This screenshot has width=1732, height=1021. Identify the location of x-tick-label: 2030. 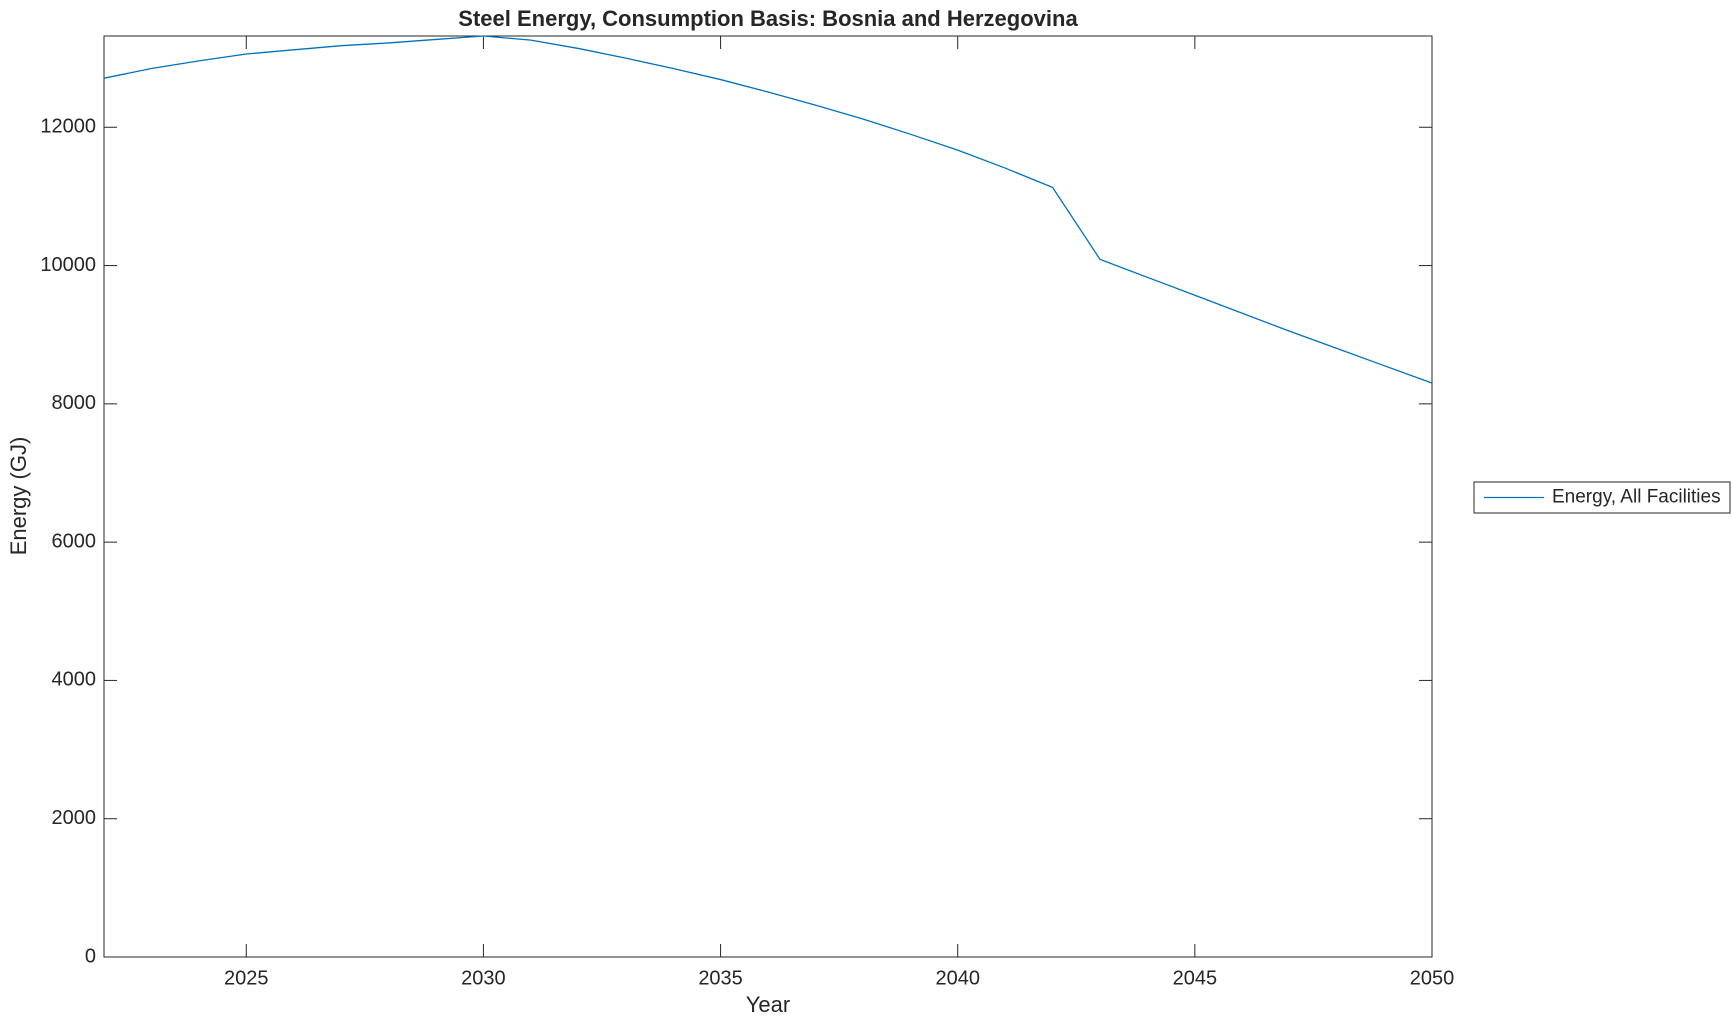
(483, 978).